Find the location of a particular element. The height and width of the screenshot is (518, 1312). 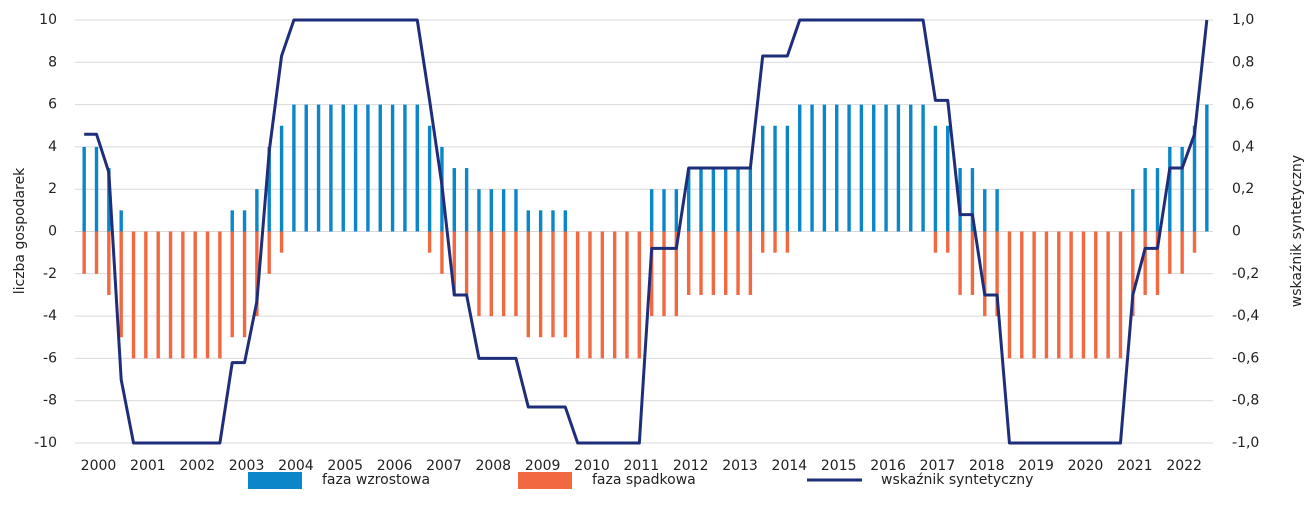

x-tick-label: 2021 is located at coordinates (1135, 466).